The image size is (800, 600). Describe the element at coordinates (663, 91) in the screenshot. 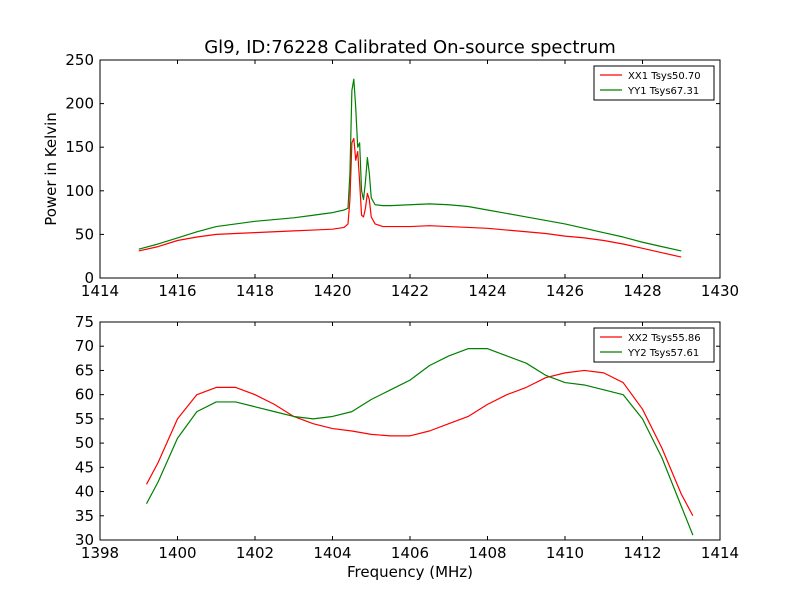

I see `top-legend-label-2: YY1 Tsys67.31` at that location.